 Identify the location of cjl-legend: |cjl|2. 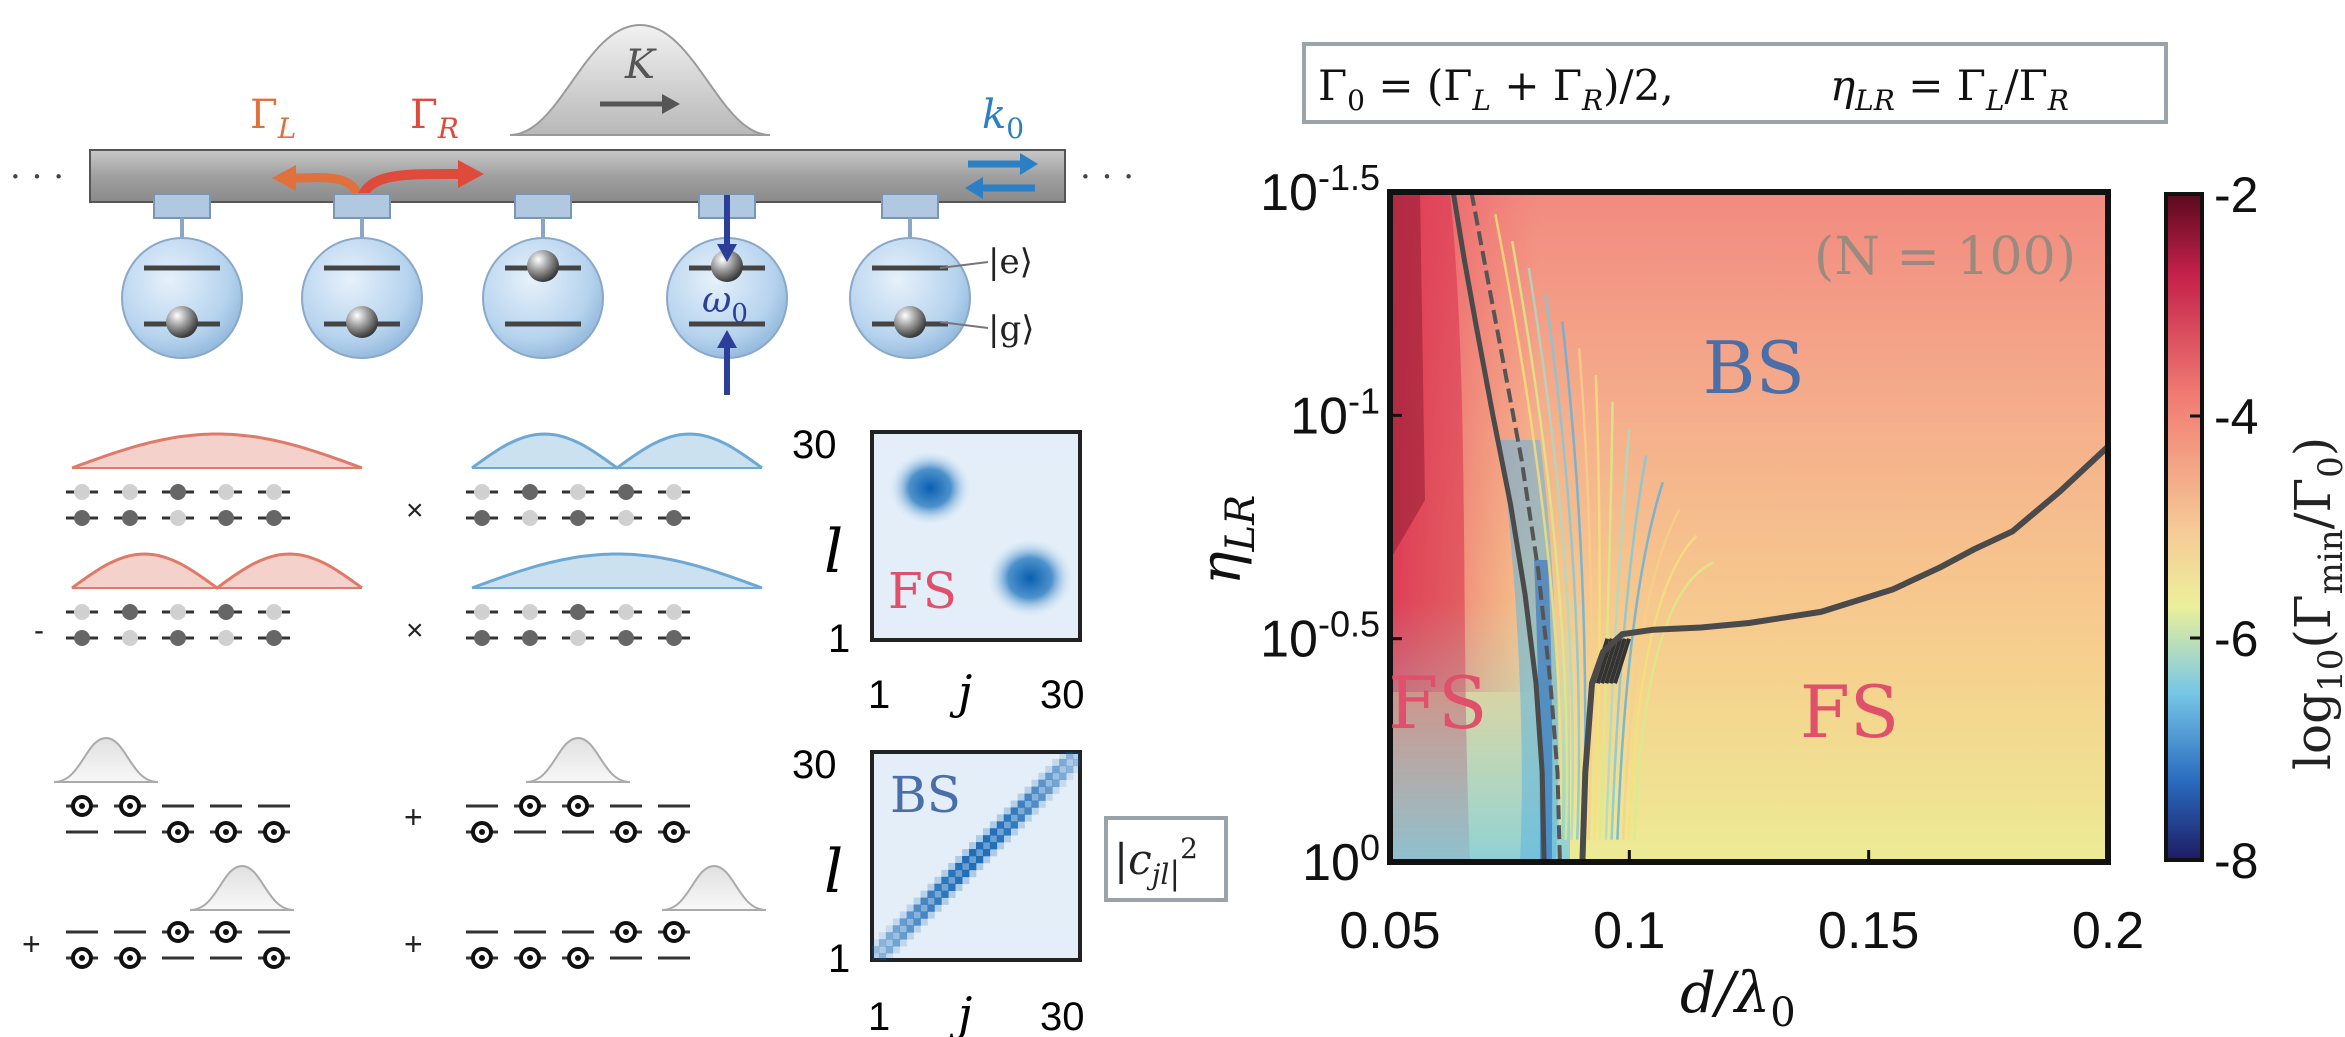
(1166, 859).